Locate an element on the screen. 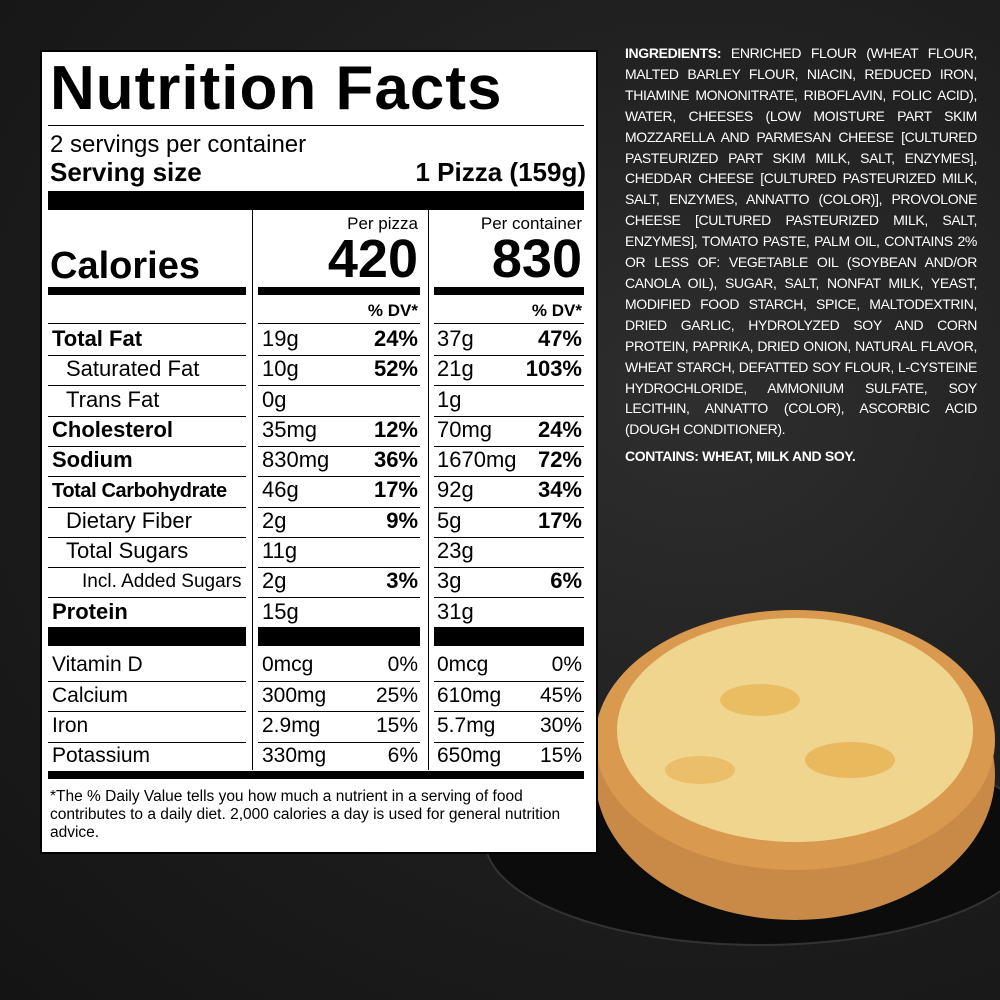 The width and height of the screenshot is (1000, 1000). daily-value: 9% is located at coordinates (402, 520).